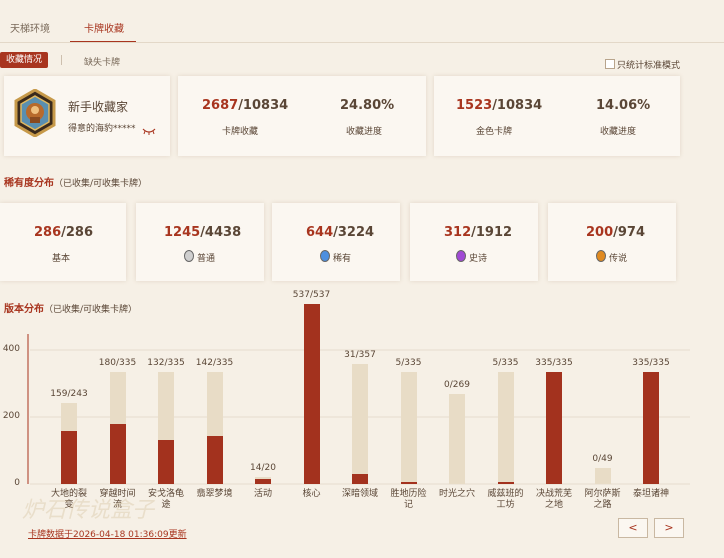 This screenshot has height=558, width=724. What do you see at coordinates (474, 242) in the screenshot?
I see `rarity-card-epic: 312/1912 史诗` at bounding box center [474, 242].